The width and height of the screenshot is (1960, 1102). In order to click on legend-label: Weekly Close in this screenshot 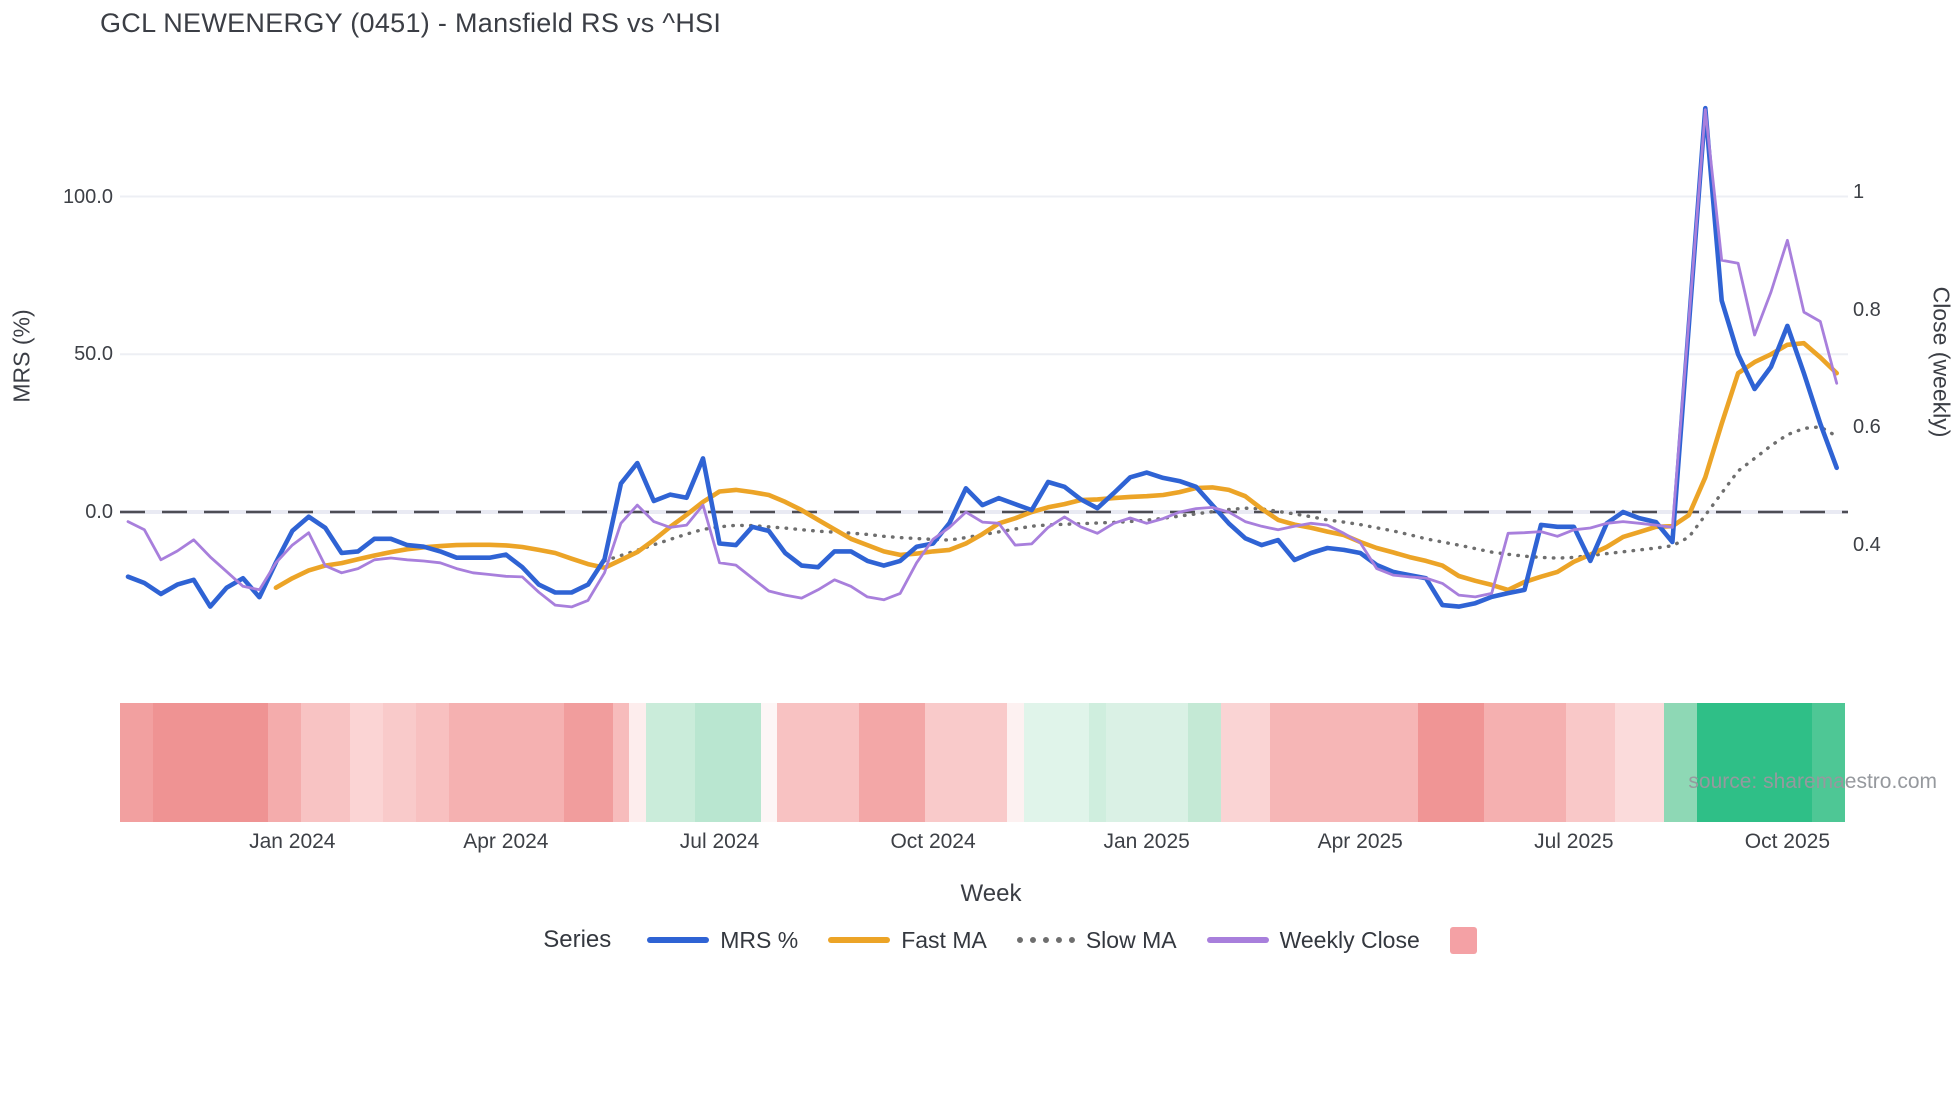, I will do `click(1349, 939)`.